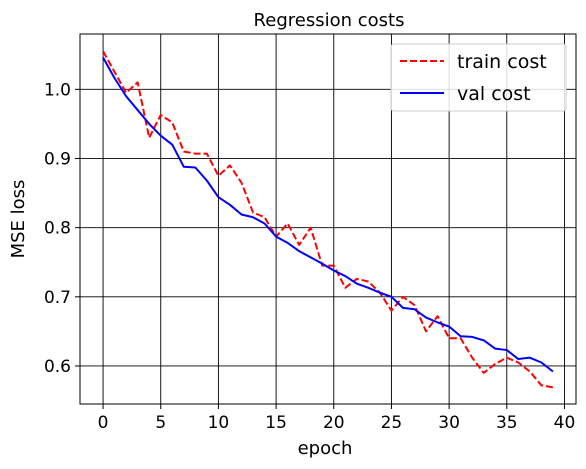  Describe the element at coordinates (329, 20) in the screenshot. I see `chart-title: Regression costs` at that location.